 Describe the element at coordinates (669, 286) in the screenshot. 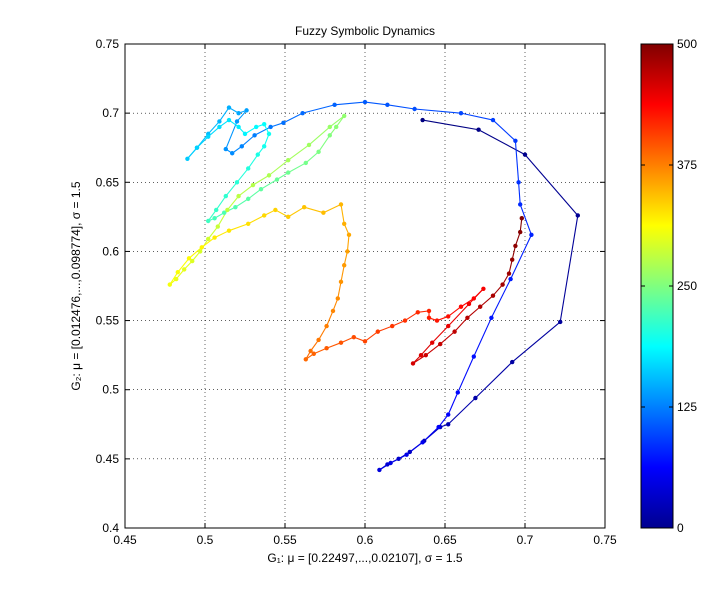

I see `colorbar-ticks: 0 125 250 375 500` at that location.